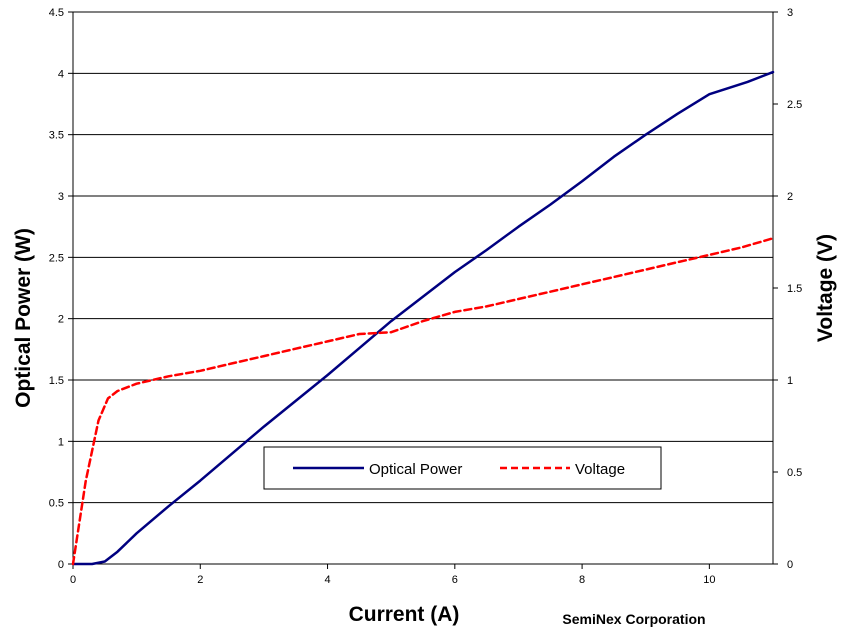 The width and height of the screenshot is (849, 630). What do you see at coordinates (73, 580) in the screenshot?
I see `x-tick-label: 0` at bounding box center [73, 580].